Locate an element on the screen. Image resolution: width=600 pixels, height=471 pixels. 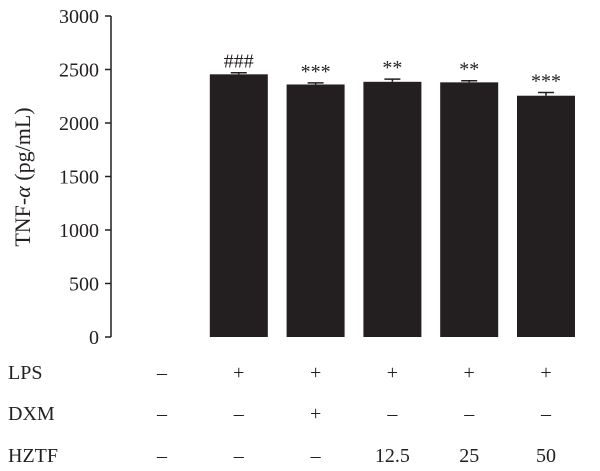
significance-annotations: ### *** ** ***** is located at coordinates (392, 72).